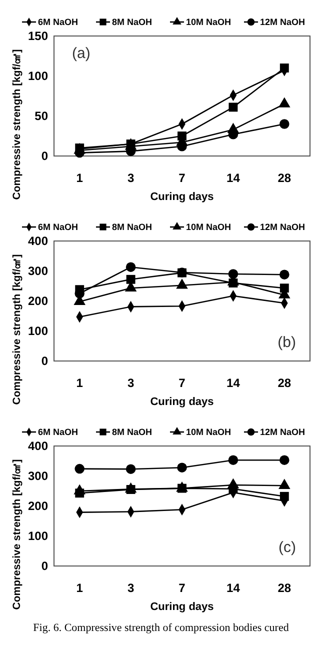 This screenshot has width=322, height=650. I want to click on caption: Fig. 6. Compressive strength of compression bodies cured, so click(161, 628).